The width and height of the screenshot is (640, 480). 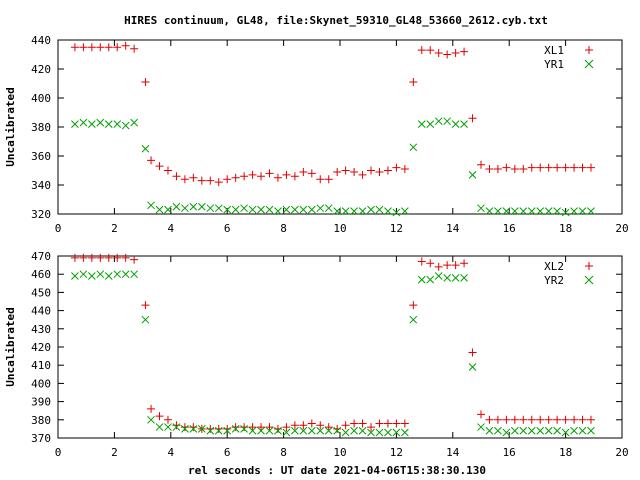 I want to click on legend-label: YR2, so click(x=554, y=280).